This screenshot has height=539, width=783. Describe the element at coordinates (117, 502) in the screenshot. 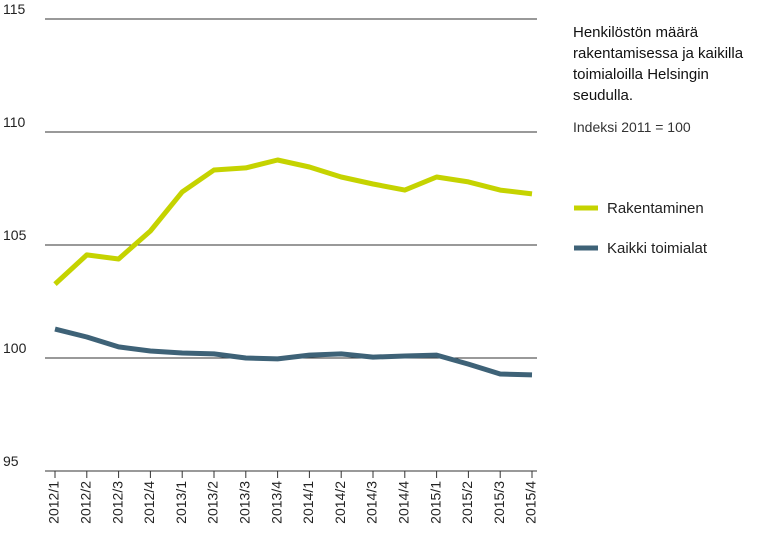

I see `x-tick-label: 2012/3` at that location.